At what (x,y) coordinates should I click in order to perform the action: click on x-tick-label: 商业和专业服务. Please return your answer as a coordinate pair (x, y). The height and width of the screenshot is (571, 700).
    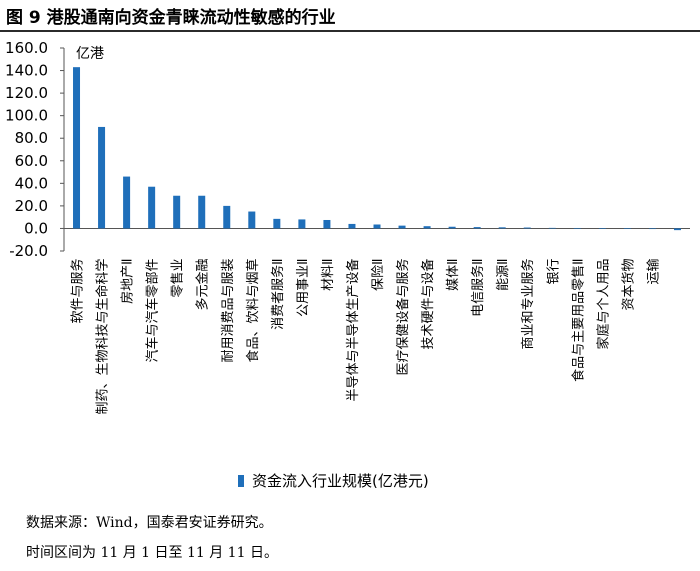
    Looking at the image, I should click on (528, 303).